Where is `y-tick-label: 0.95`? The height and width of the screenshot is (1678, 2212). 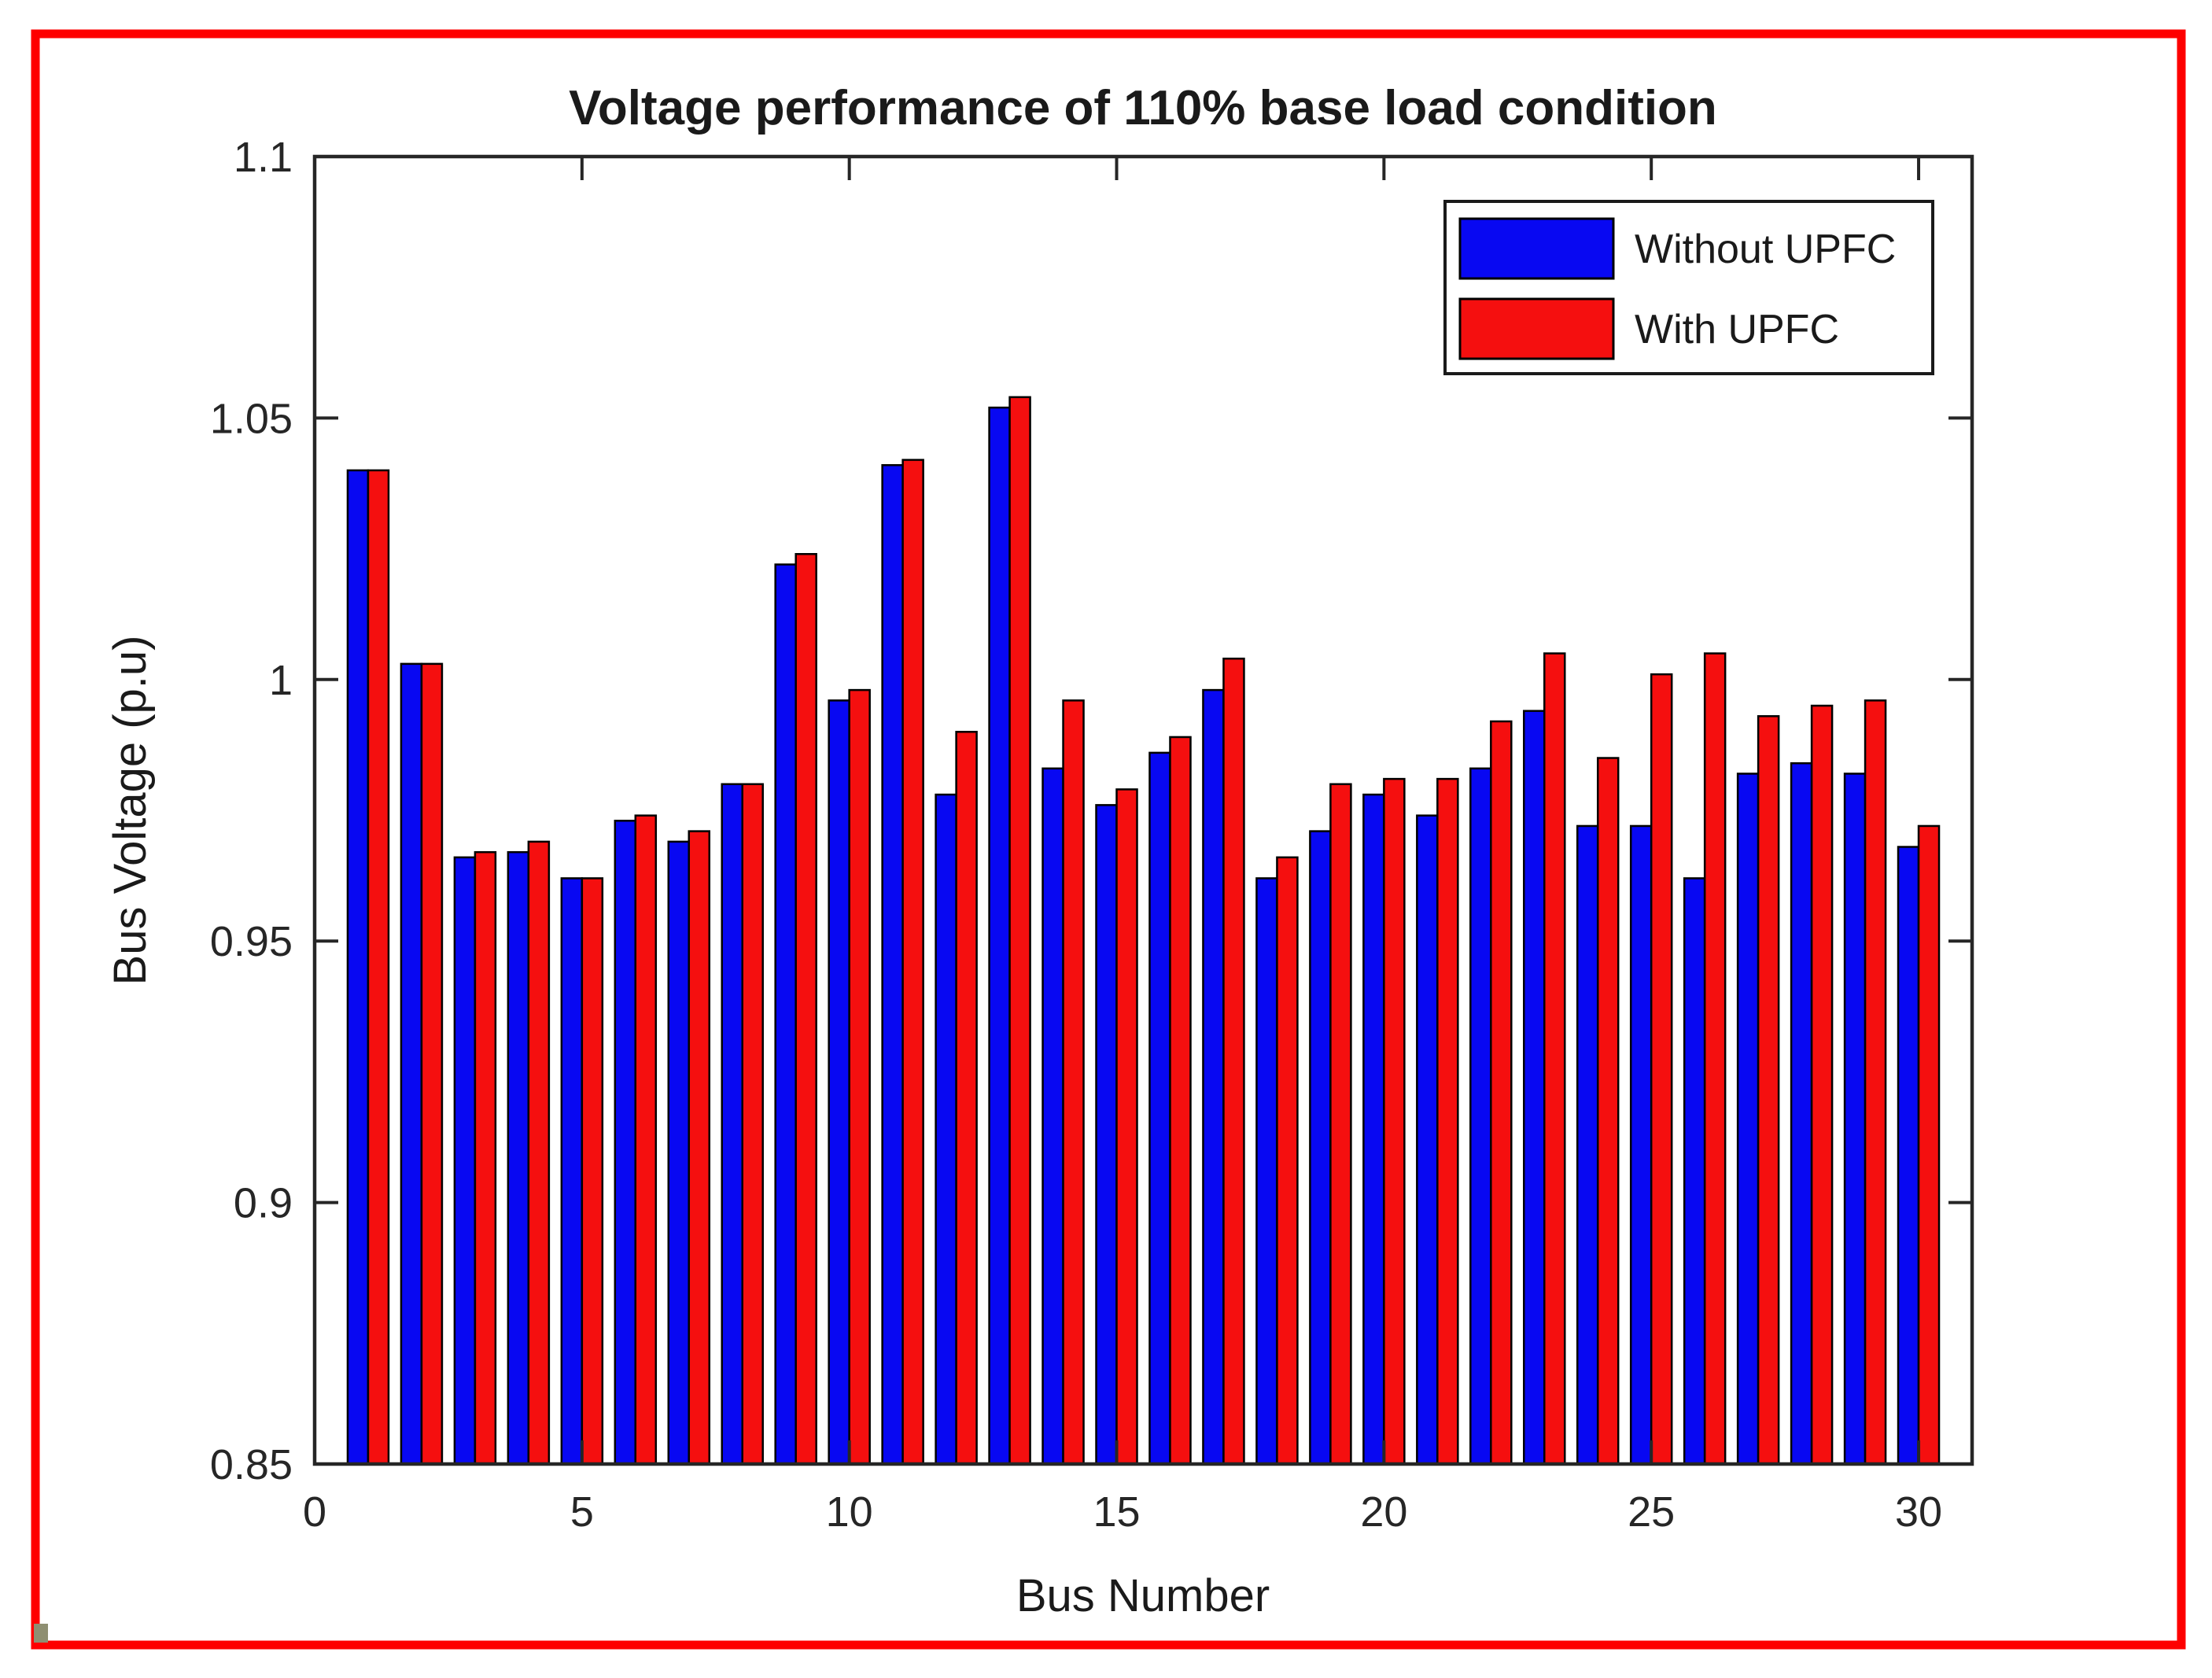 y-tick-label: 0.95 is located at coordinates (251, 941).